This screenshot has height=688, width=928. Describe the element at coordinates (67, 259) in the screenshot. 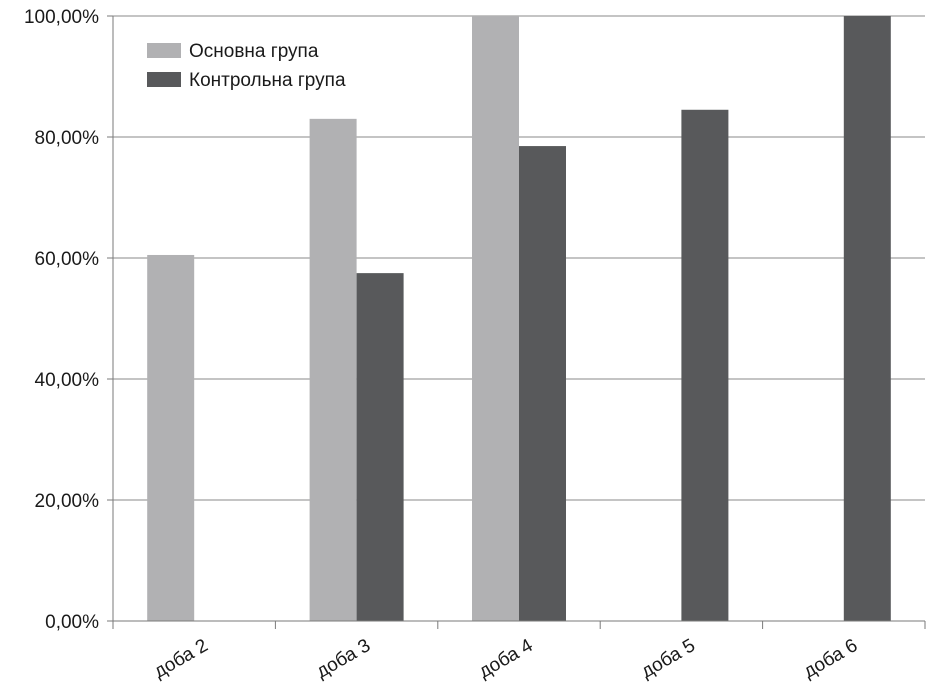

I see `y-tick-label: 60,00%` at that location.